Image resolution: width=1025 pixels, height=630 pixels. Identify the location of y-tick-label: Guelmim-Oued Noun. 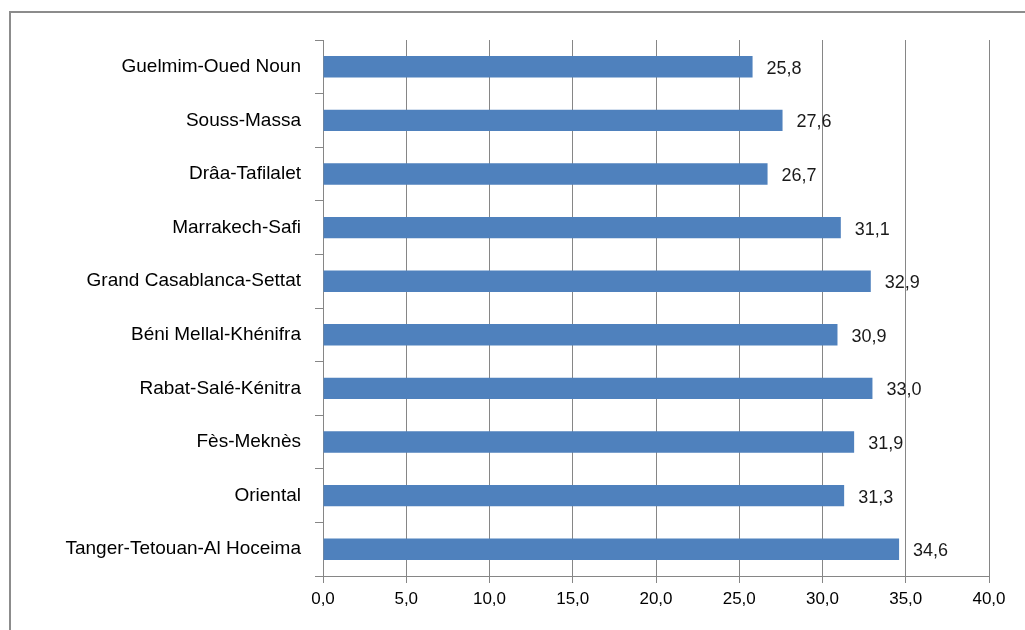
(211, 66).